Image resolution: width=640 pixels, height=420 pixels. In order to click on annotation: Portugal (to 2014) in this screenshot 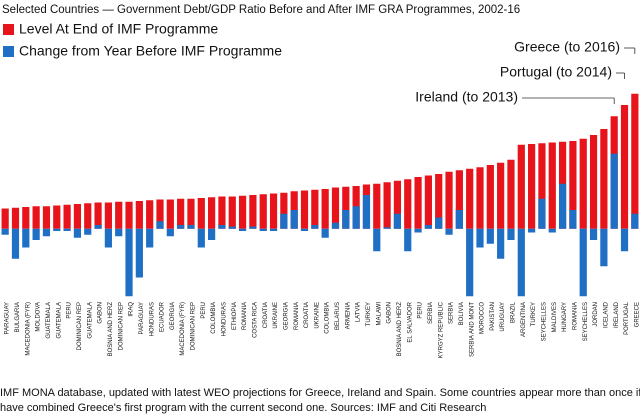, I will do `click(556, 72)`.